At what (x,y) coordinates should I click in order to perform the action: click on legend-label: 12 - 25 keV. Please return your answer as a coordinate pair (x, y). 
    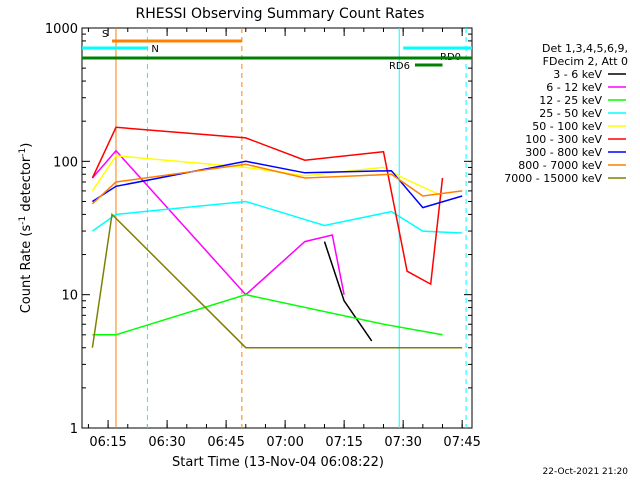
    Looking at the image, I should click on (570, 100).